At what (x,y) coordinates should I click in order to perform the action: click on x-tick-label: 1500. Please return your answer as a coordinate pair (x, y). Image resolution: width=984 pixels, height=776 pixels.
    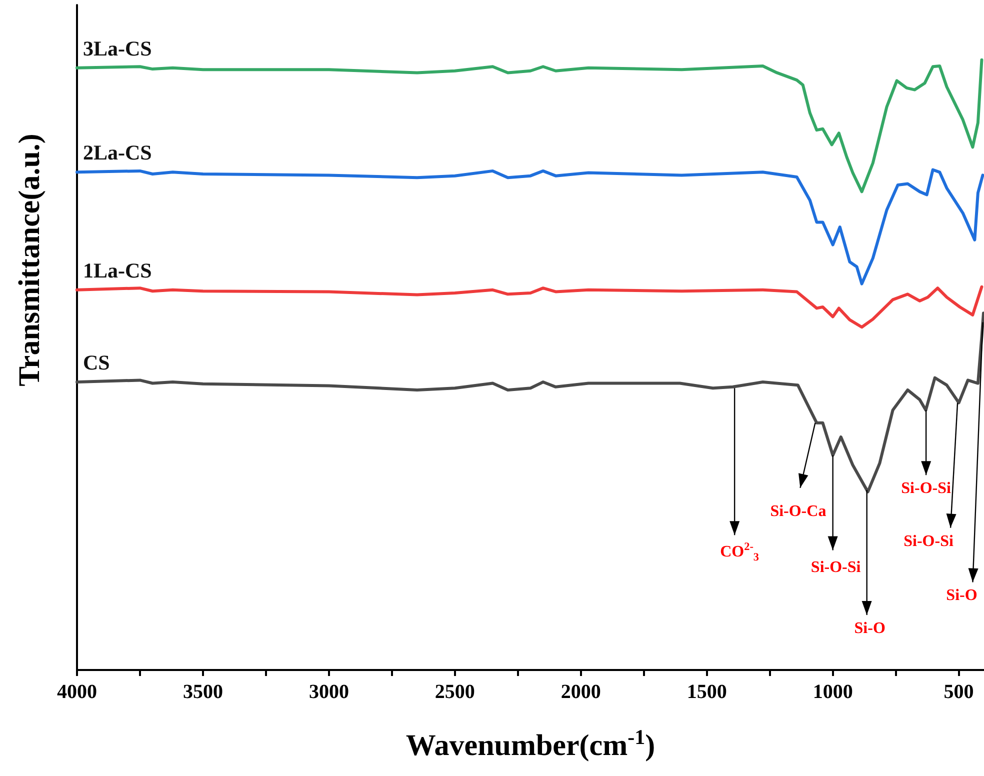
    Looking at the image, I should click on (706, 692).